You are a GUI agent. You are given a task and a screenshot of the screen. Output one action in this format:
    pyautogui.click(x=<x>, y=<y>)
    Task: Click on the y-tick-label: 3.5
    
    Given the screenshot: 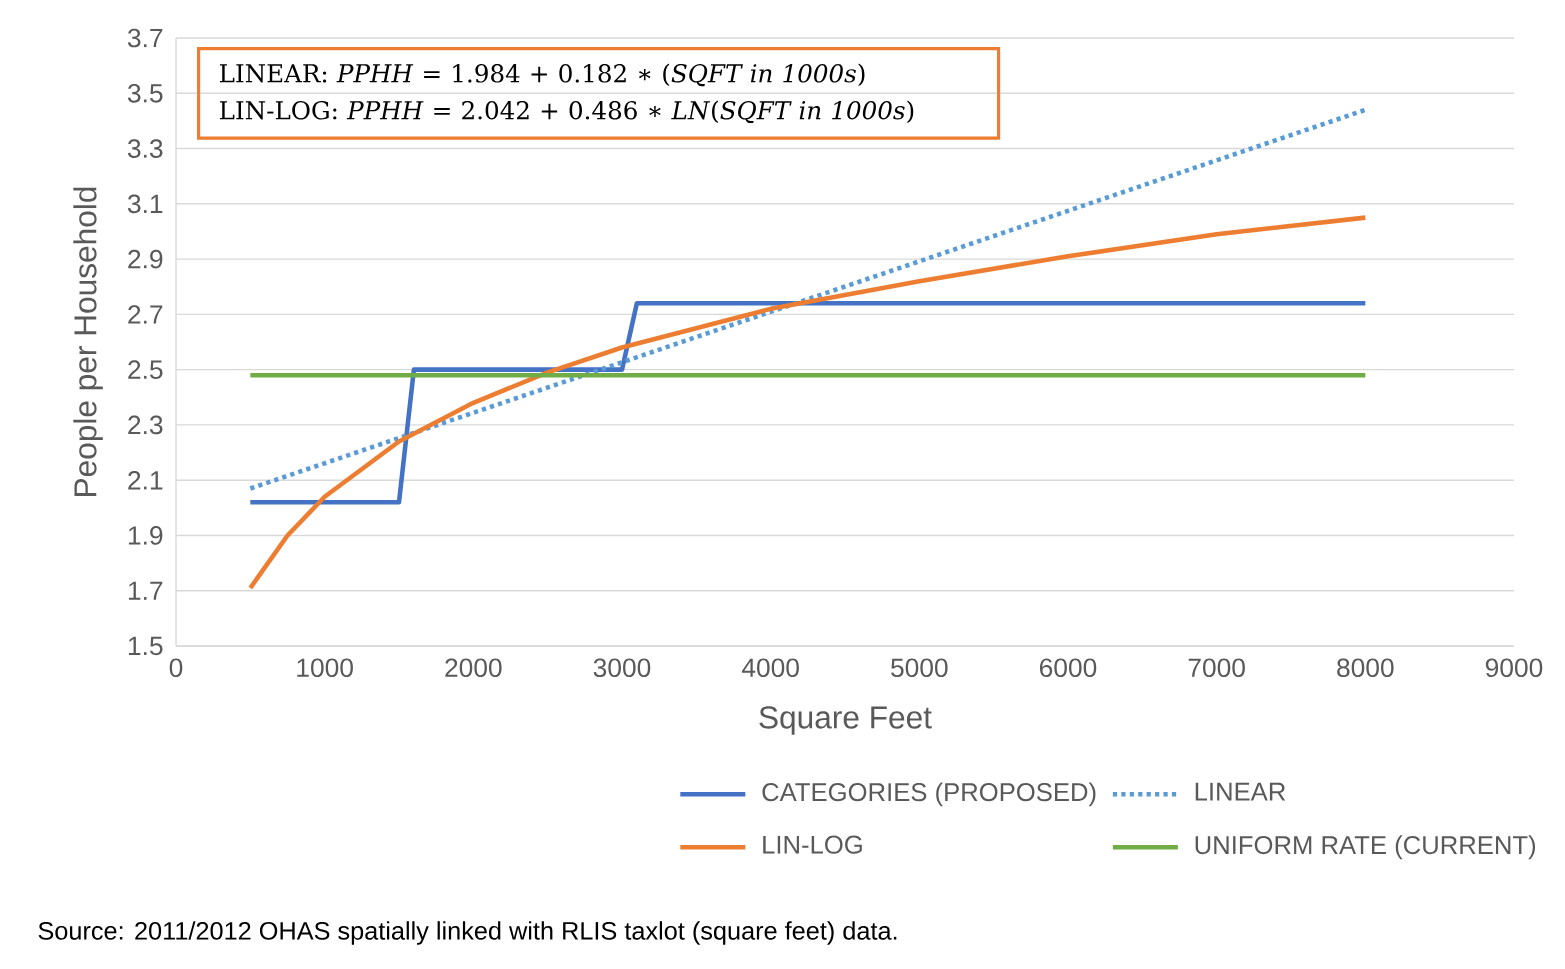 What is the action you would take?
    pyautogui.click(x=145, y=93)
    